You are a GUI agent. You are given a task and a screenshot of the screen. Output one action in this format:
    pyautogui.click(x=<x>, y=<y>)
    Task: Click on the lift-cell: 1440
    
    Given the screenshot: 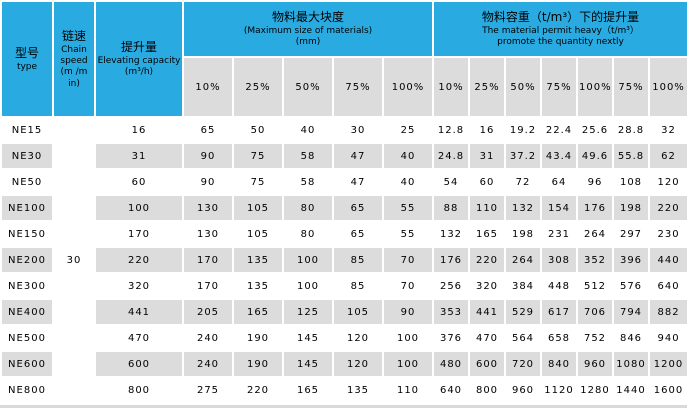 What is the action you would take?
    pyautogui.click(x=631, y=390)
    